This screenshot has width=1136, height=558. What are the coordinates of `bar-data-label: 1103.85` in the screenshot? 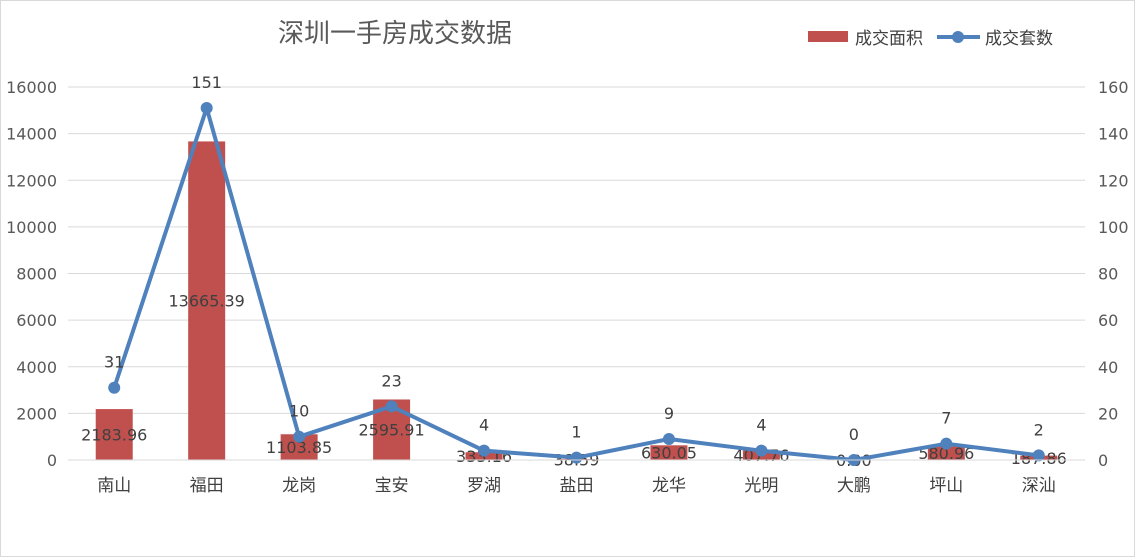 It's located at (299, 447).